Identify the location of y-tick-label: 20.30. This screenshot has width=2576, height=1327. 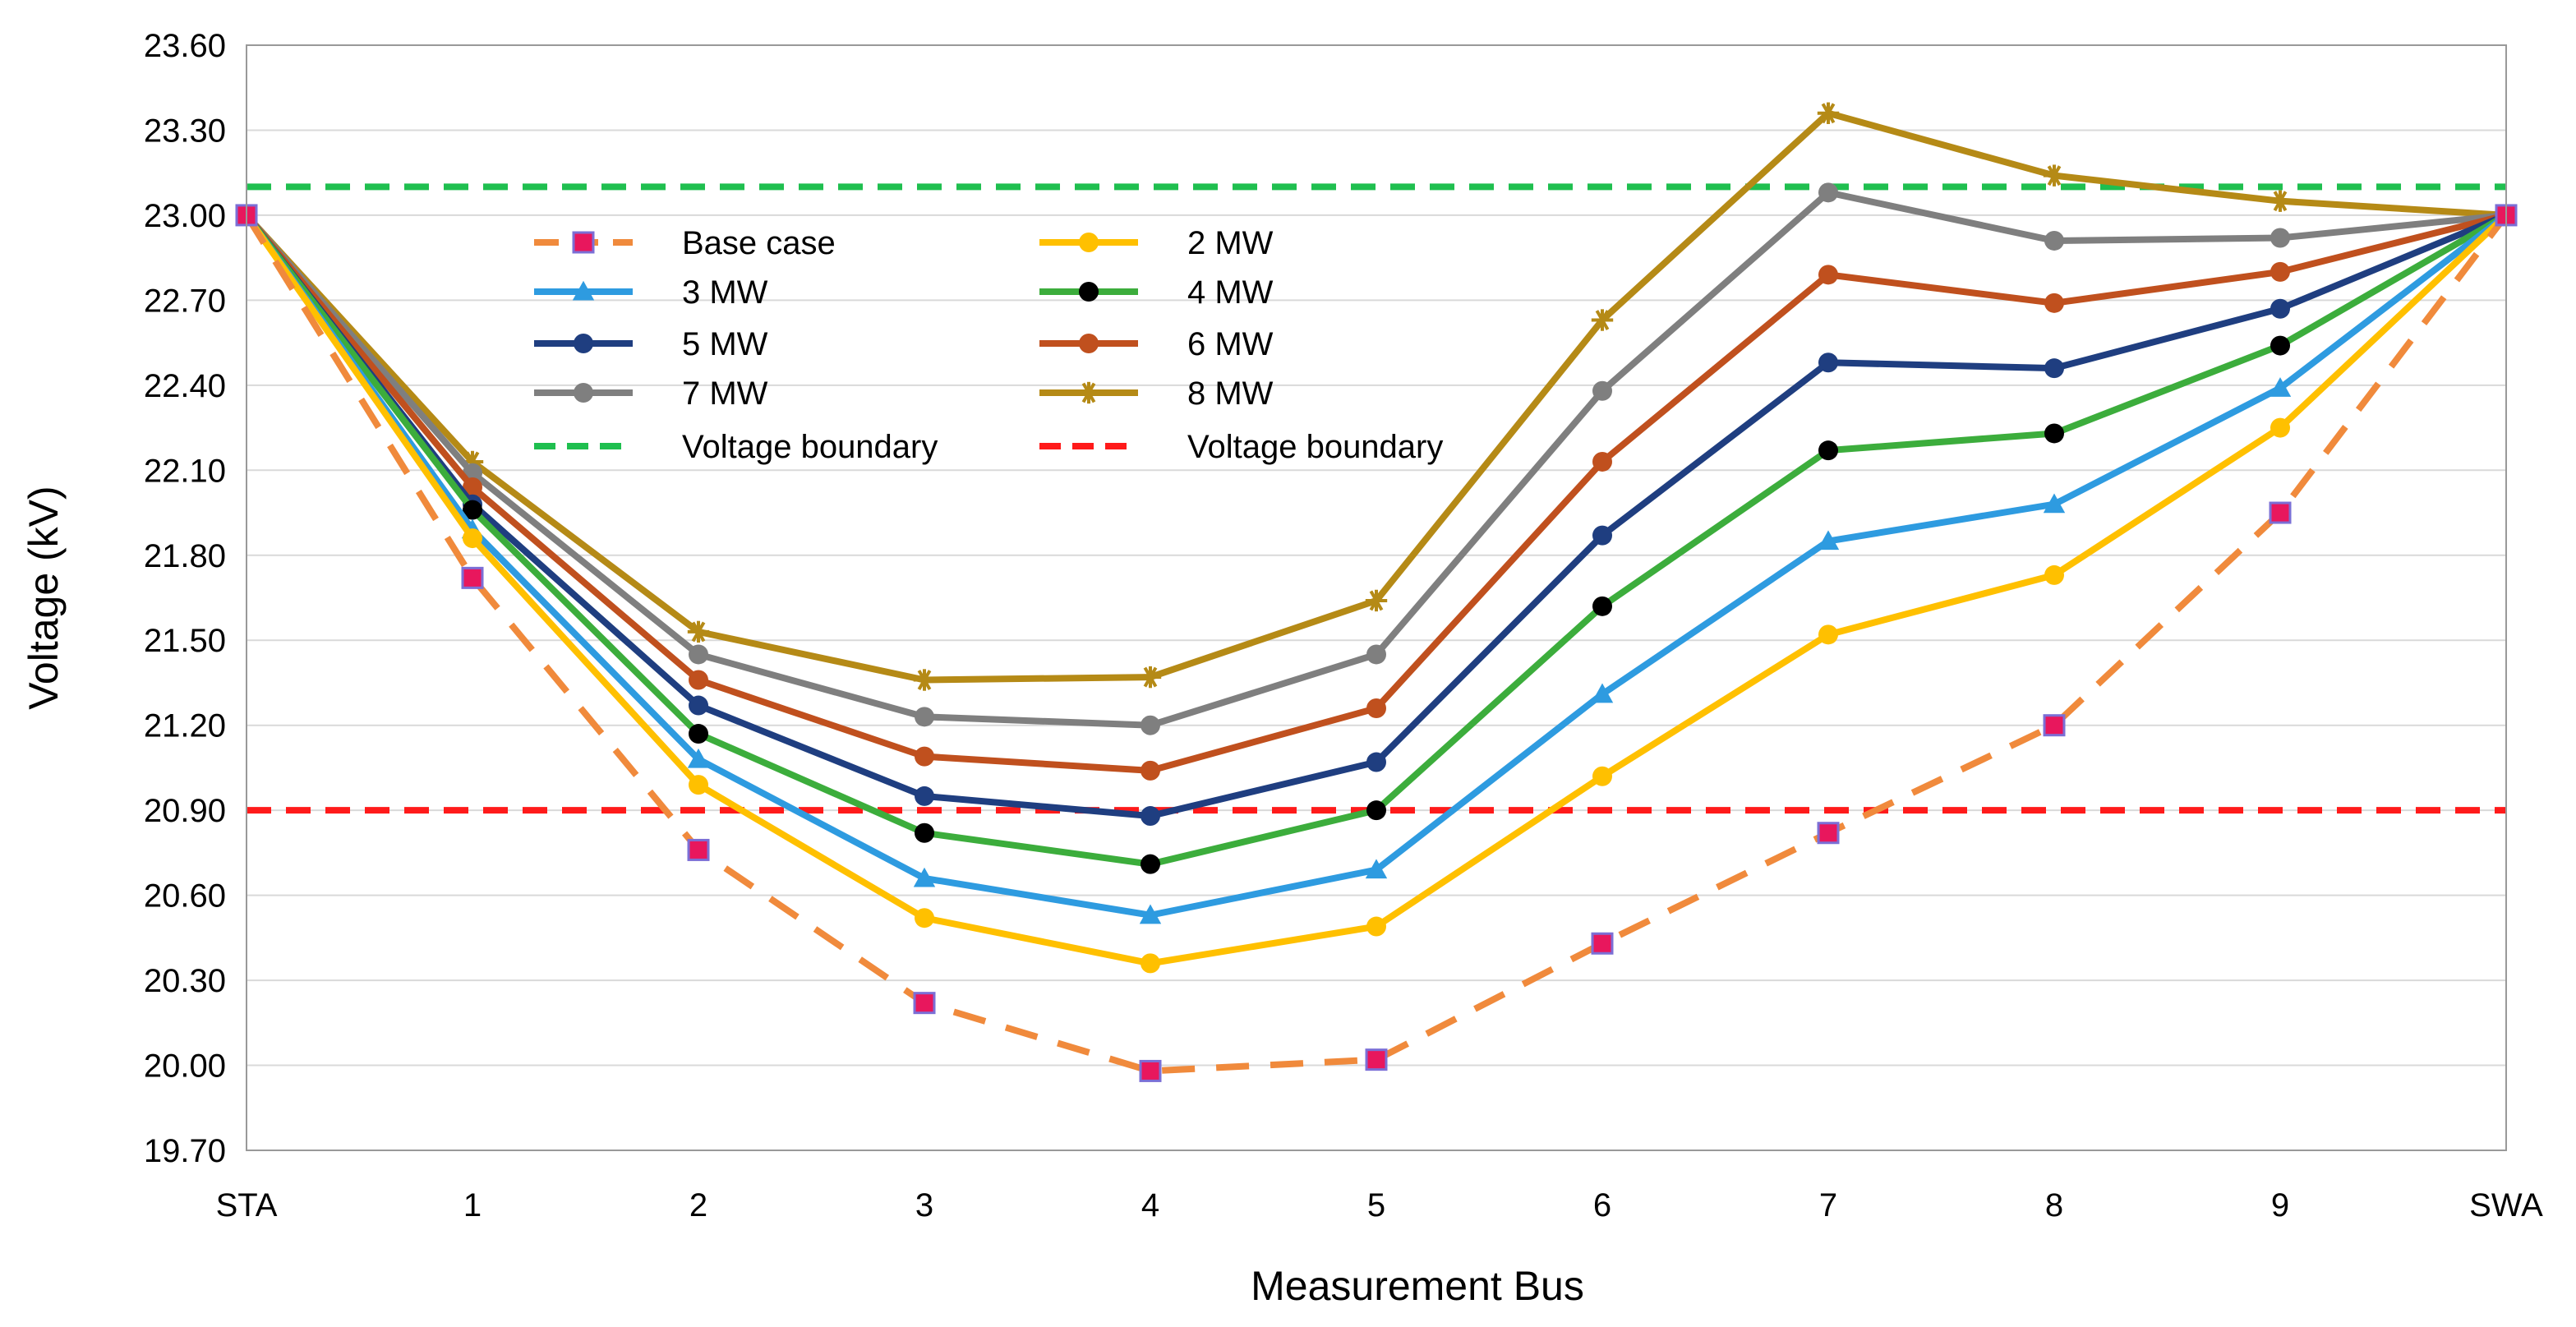
(185, 981).